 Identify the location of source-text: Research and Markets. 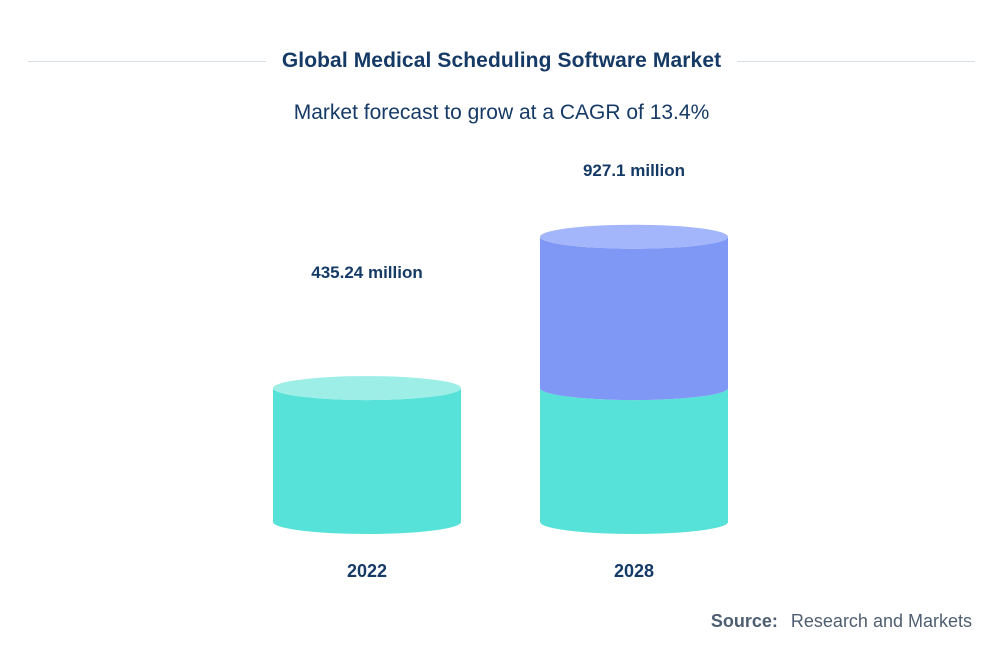
(881, 621).